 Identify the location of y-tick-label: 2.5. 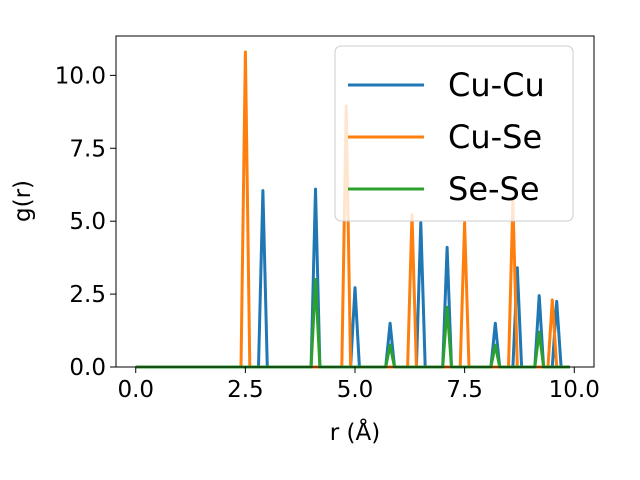
(87, 295).